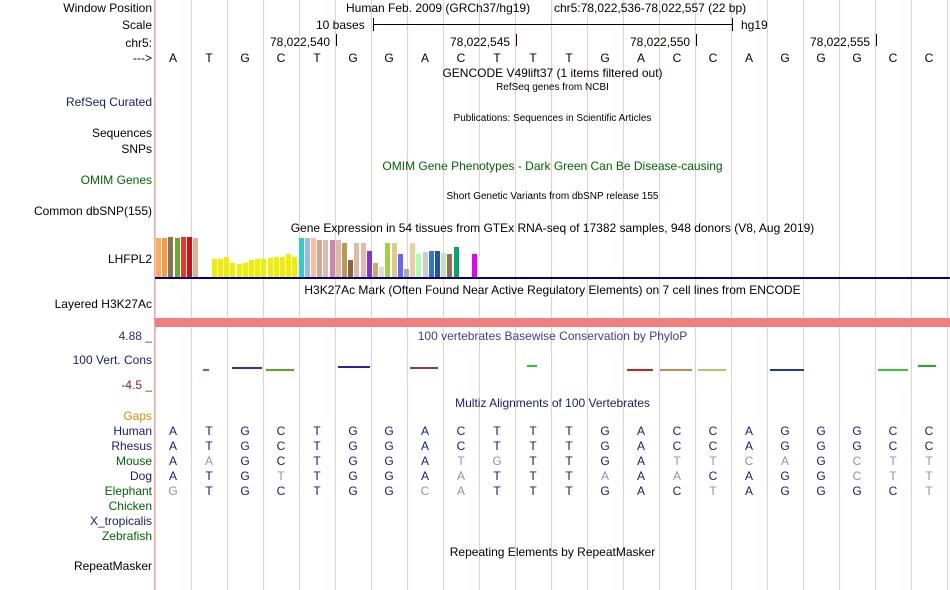  What do you see at coordinates (112, 360) in the screenshot?
I see `phylop-track-label: 100 Vert. Cons` at bounding box center [112, 360].